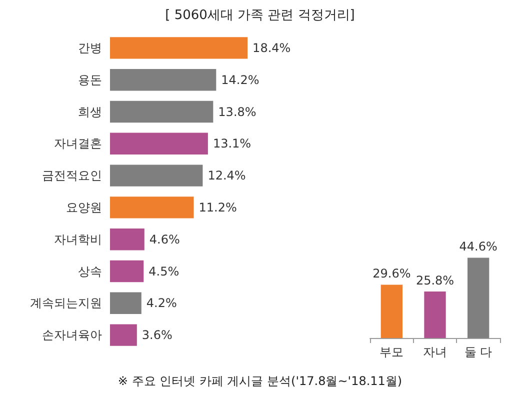 The height and width of the screenshot is (395, 520). Describe the element at coordinates (78, 143) in the screenshot. I see `y-tick-label: 자녀결혼` at that location.